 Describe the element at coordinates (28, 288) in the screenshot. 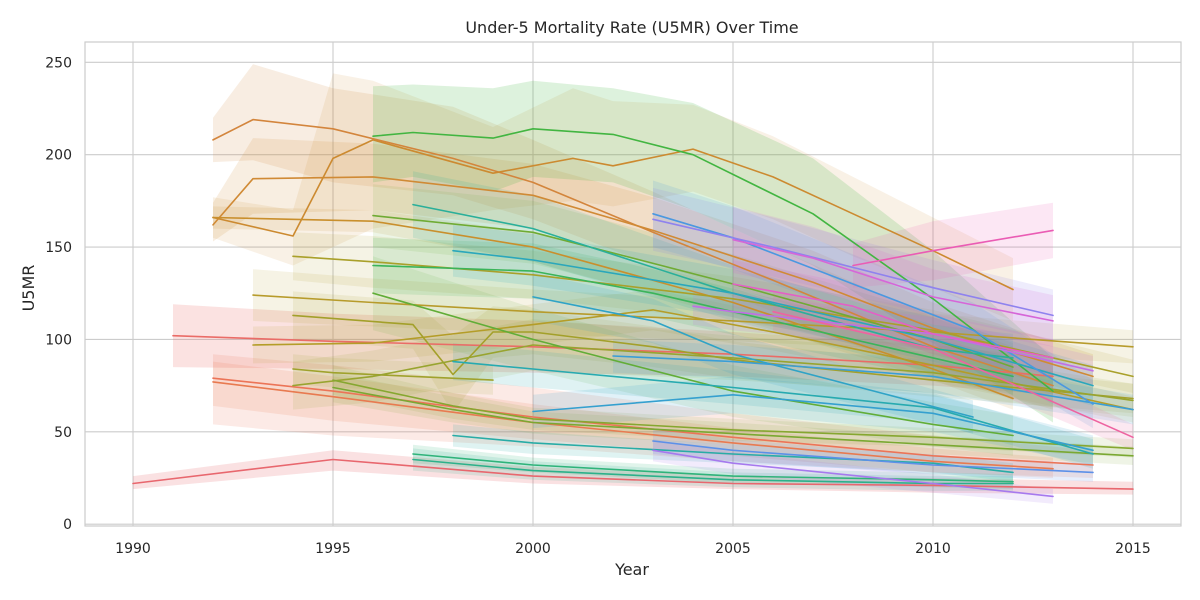

I see `y-axis-label: U5MR` at that location.